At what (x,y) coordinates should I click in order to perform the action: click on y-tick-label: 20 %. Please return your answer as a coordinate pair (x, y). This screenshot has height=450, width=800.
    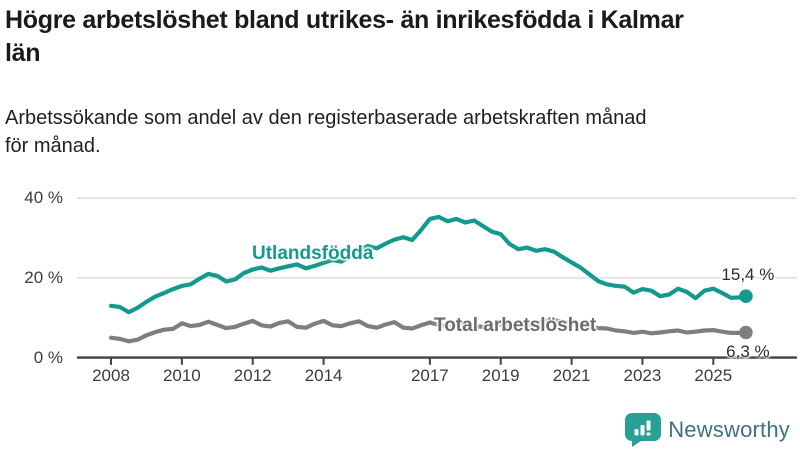
    Looking at the image, I should click on (43, 277).